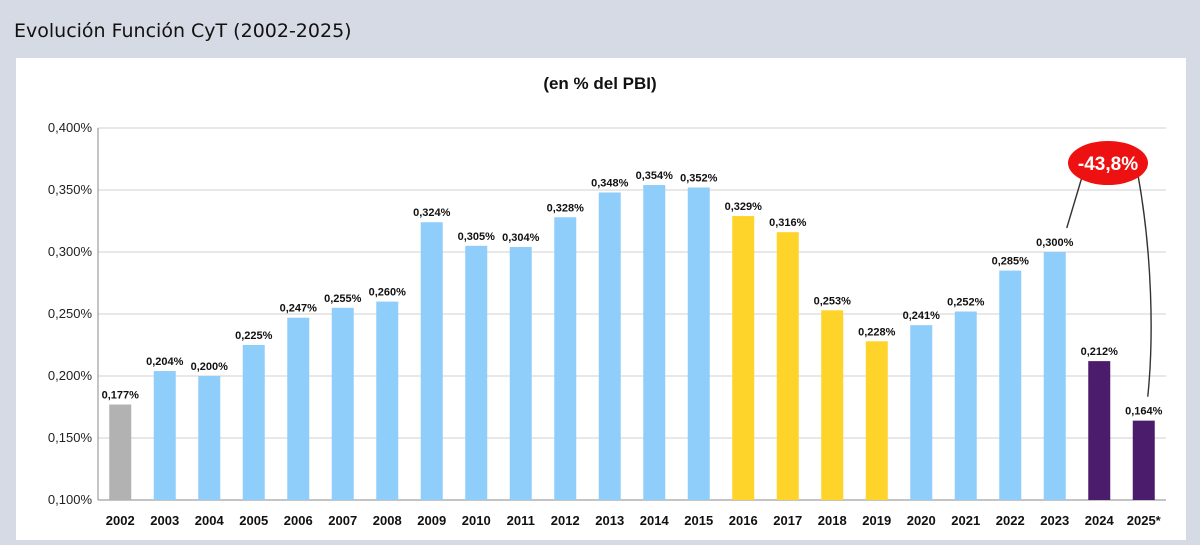  What do you see at coordinates (210, 520) in the screenshot?
I see `x-tick-label: 2004` at bounding box center [210, 520].